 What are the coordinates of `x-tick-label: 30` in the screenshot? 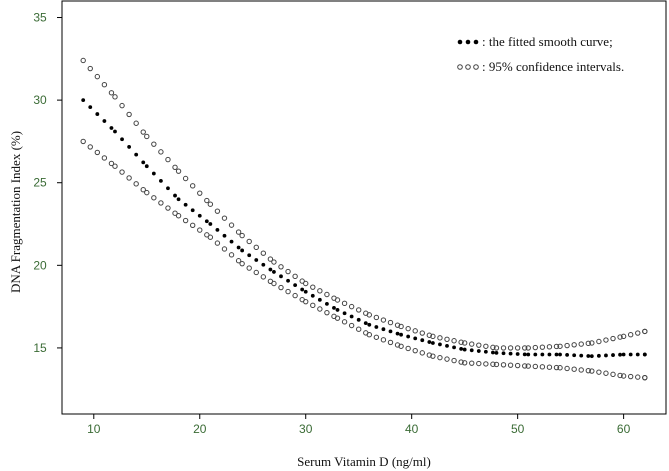 It's located at (306, 429).